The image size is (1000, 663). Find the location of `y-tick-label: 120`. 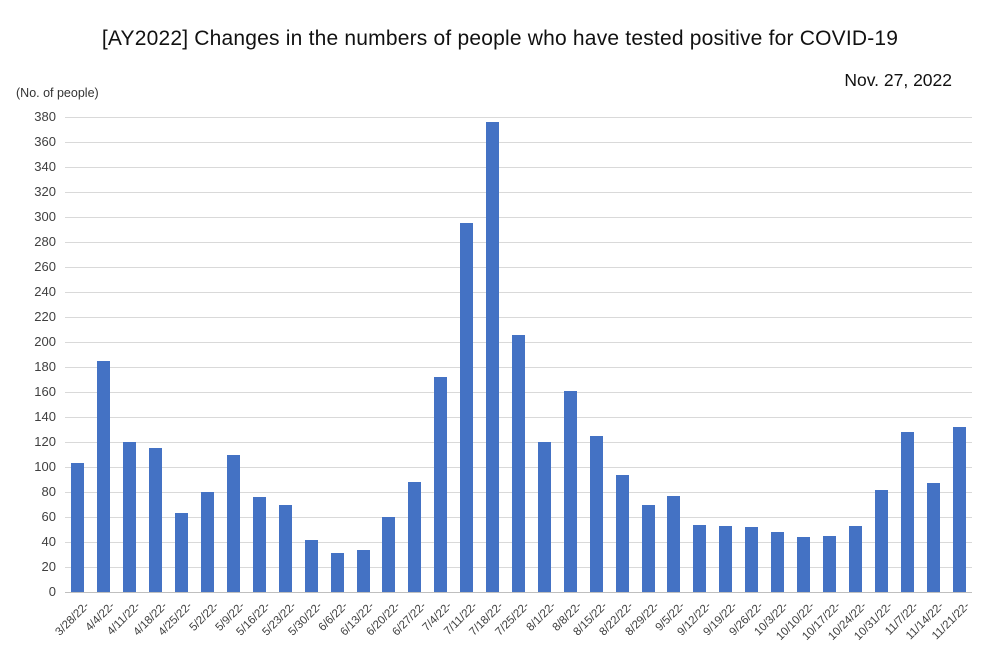

y-tick-label: 120 is located at coordinates (45, 441).